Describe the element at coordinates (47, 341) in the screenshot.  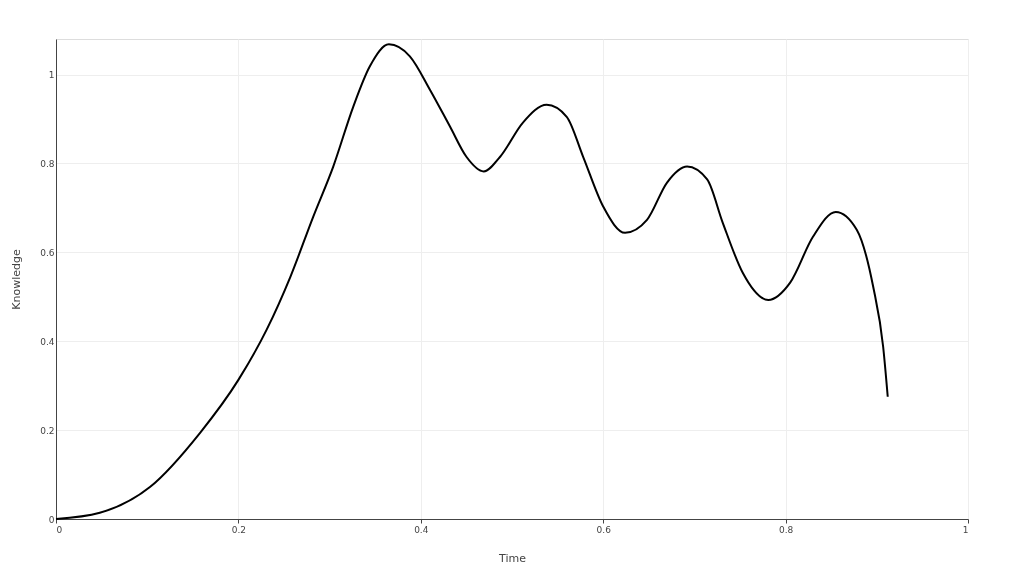
I see `y-tick-label: 0.4` at that location.